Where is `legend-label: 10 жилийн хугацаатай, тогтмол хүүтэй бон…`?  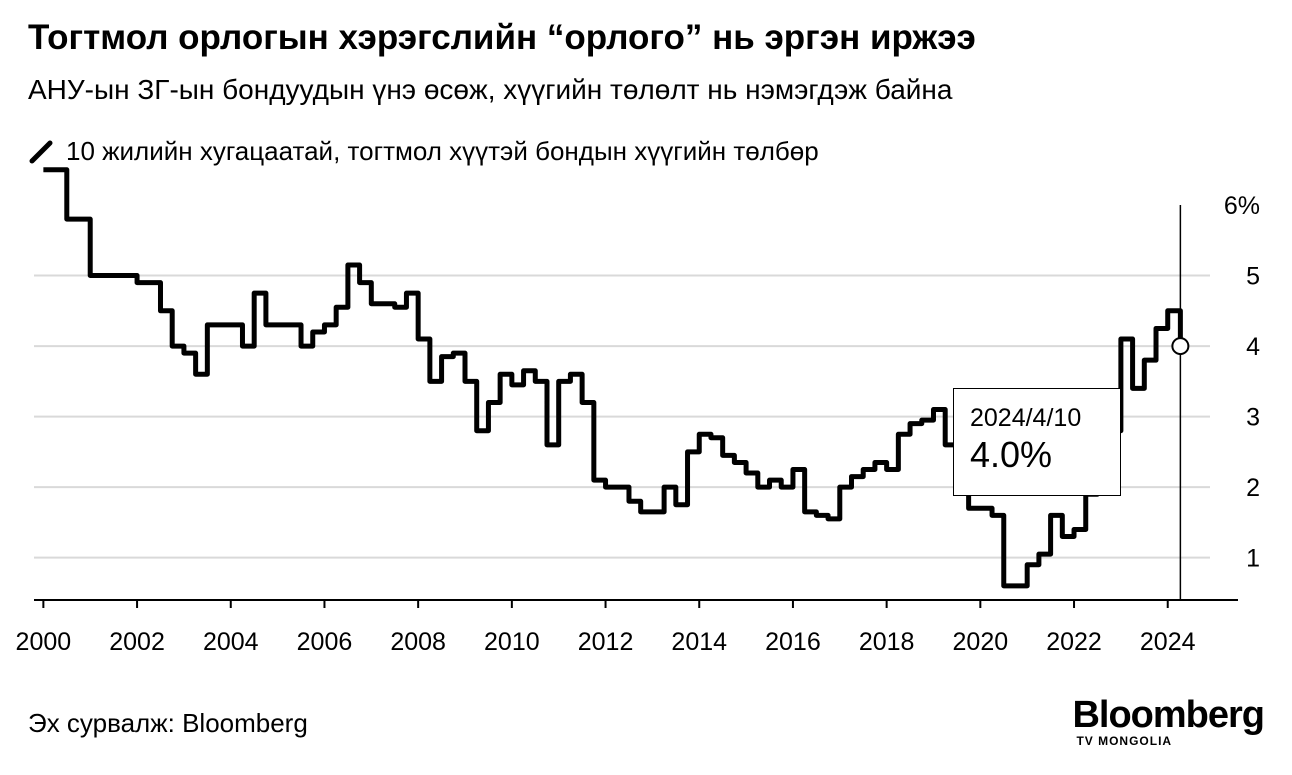
legend-label: 10 жилийн хугацаатай, тогтмол хүүтэй бон… is located at coordinates (442, 151).